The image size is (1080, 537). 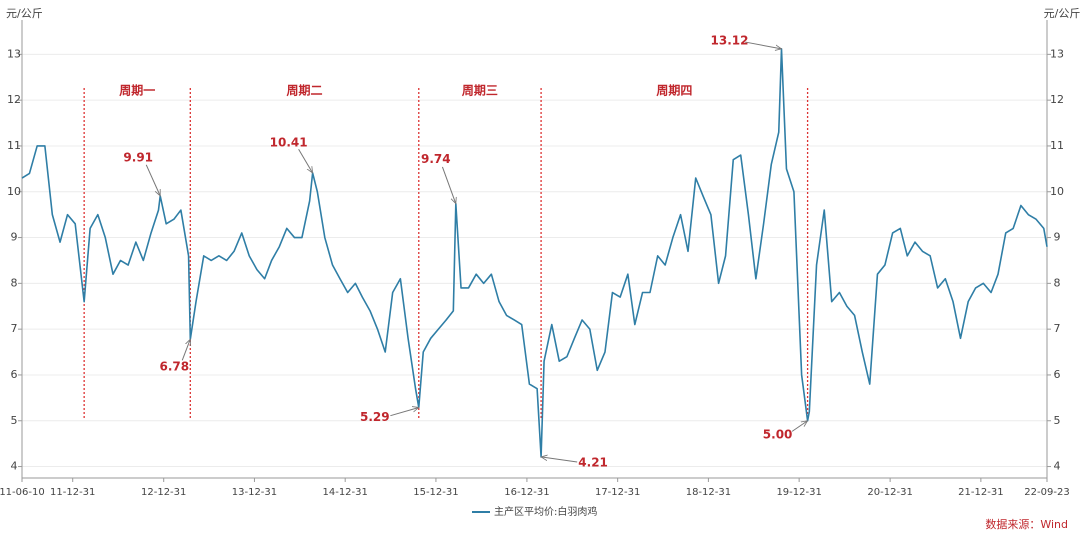 What do you see at coordinates (778, 434) in the screenshot?
I see `annotation-label: 5.00` at bounding box center [778, 434].